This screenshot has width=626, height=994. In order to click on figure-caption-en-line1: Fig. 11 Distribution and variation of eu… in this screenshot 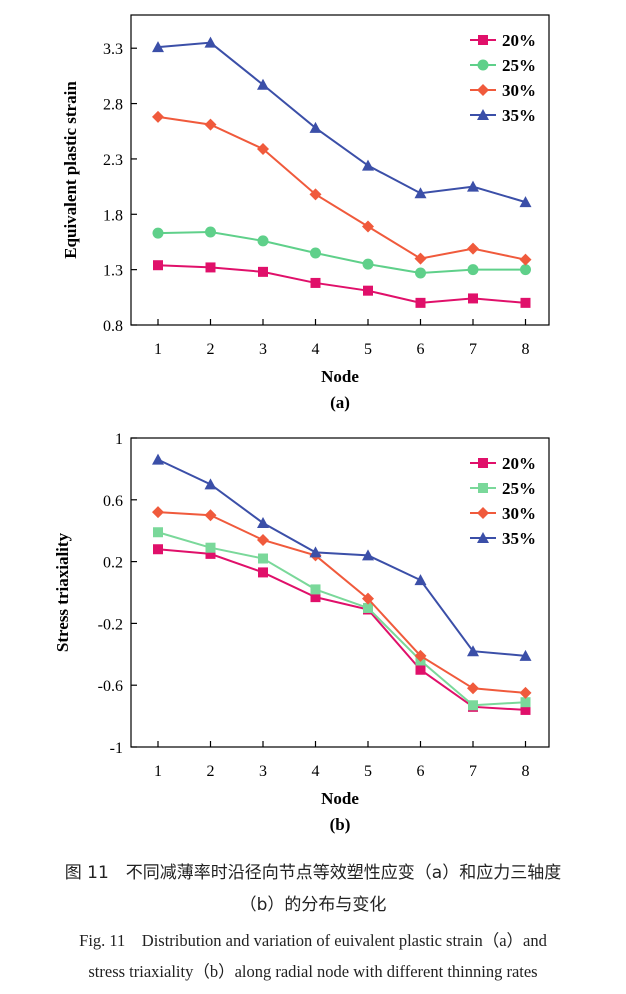, I will do `click(313, 940)`.